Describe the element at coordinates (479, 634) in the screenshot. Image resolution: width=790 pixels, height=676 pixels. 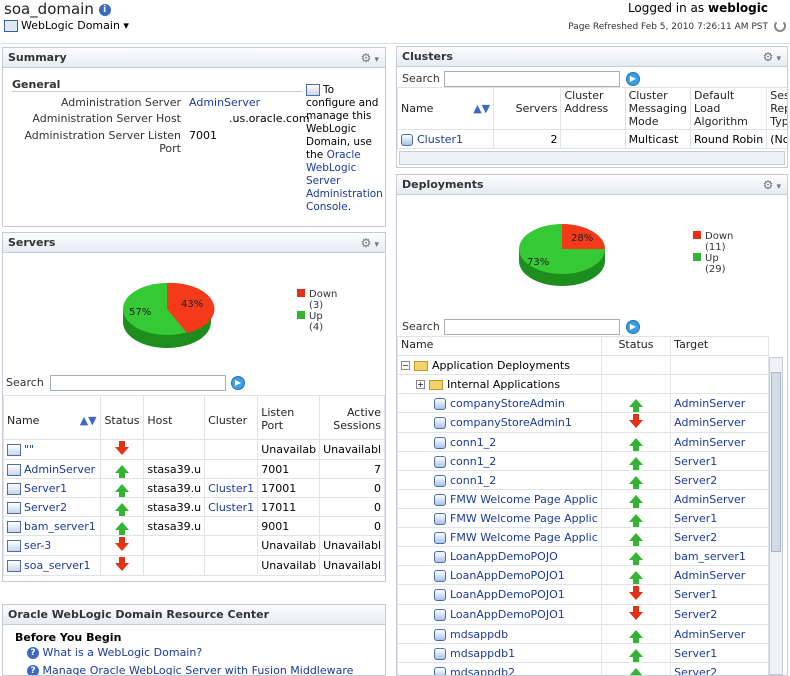
I see `deployment-link: mdsappdb` at that location.